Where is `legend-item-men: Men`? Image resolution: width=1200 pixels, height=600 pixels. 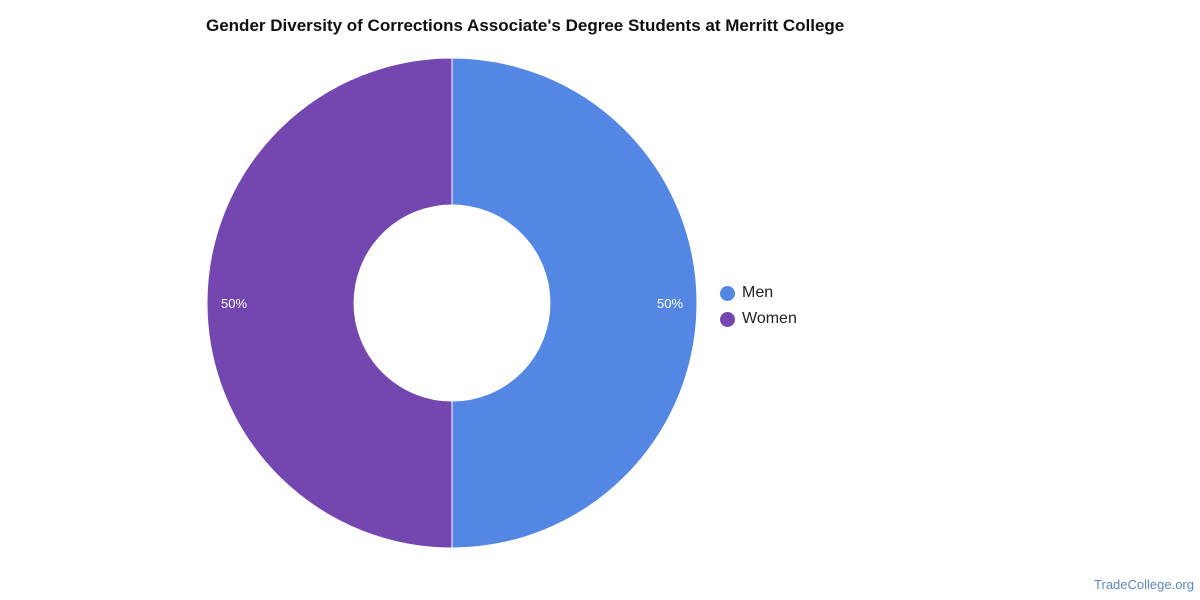 legend-item-men: Men is located at coordinates (758, 293).